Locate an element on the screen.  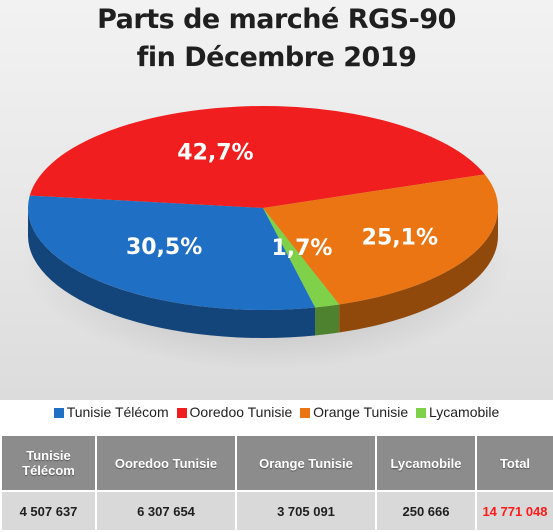
legend-label: Orange Tunisie is located at coordinates (361, 412).